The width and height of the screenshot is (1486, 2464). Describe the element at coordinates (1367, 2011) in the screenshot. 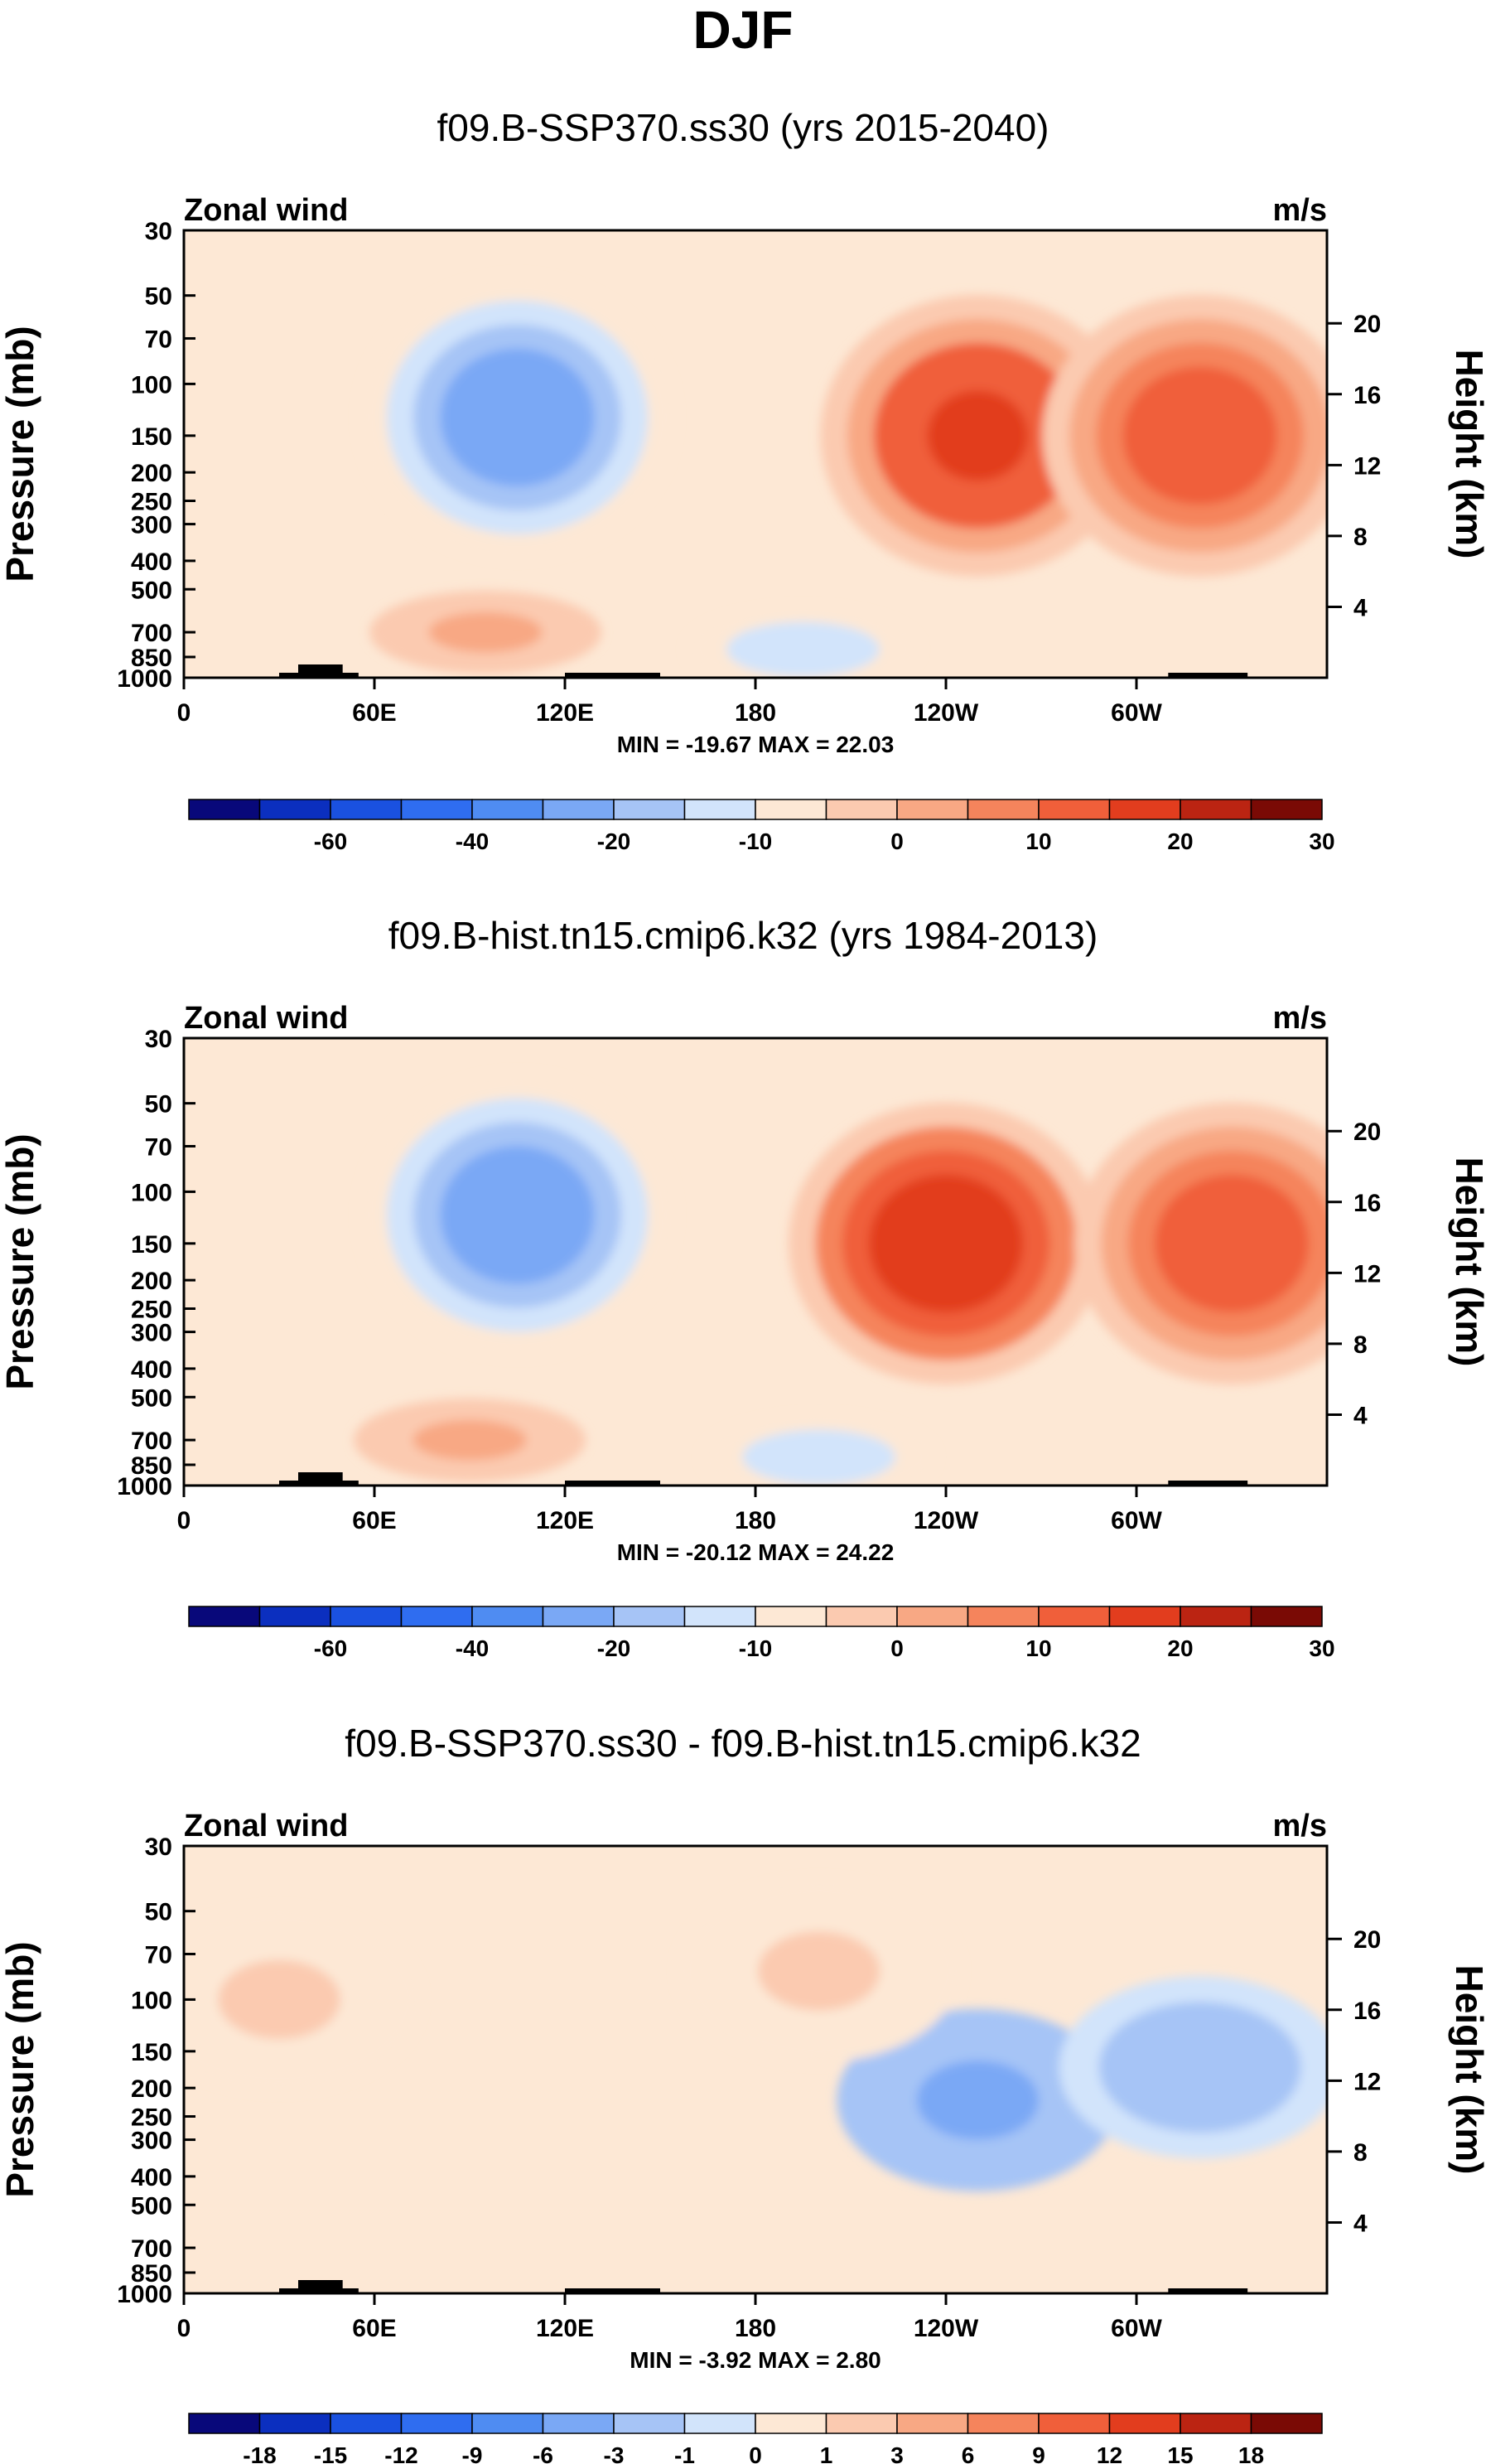

I see `y-right-tick-label: 16` at that location.